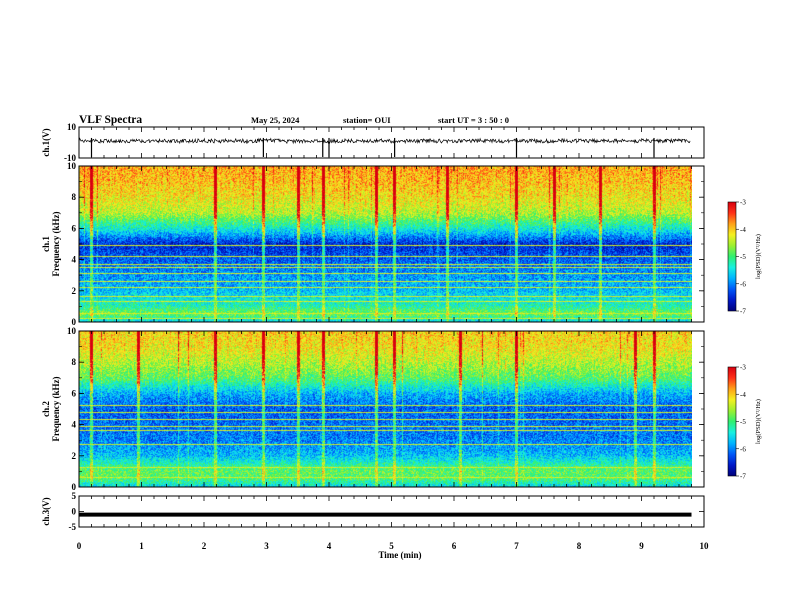 This screenshot has width=792, height=612. I want to click on spec1-ytick-label: 8, so click(74, 197).